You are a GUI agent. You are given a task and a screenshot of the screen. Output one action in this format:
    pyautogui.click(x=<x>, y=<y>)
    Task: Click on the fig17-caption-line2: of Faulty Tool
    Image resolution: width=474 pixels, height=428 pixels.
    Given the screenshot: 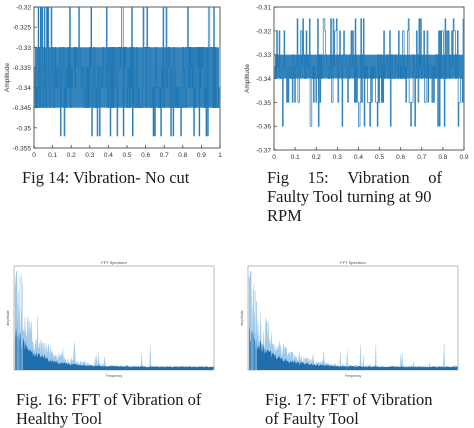 What is the action you would take?
    pyautogui.click(x=312, y=418)
    